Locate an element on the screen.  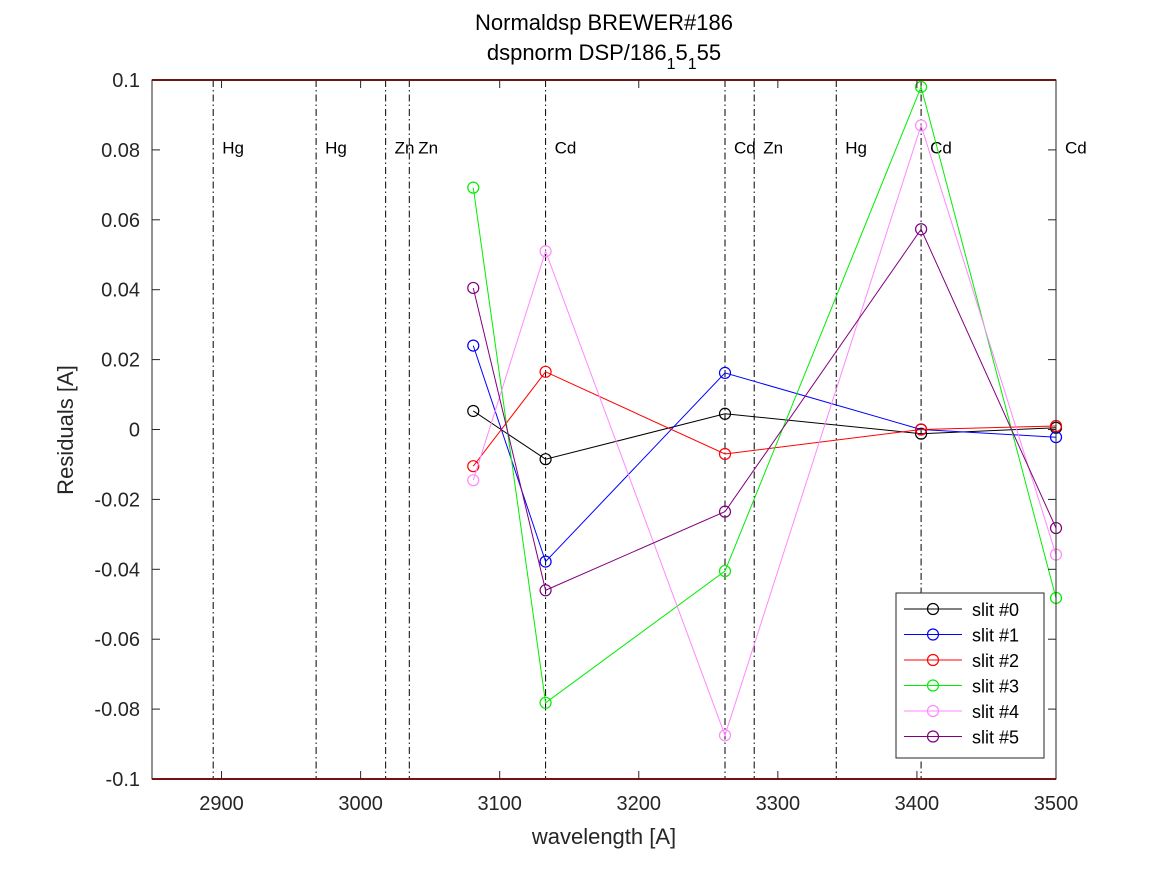
legend-label: slit #4 is located at coordinates (995, 712).